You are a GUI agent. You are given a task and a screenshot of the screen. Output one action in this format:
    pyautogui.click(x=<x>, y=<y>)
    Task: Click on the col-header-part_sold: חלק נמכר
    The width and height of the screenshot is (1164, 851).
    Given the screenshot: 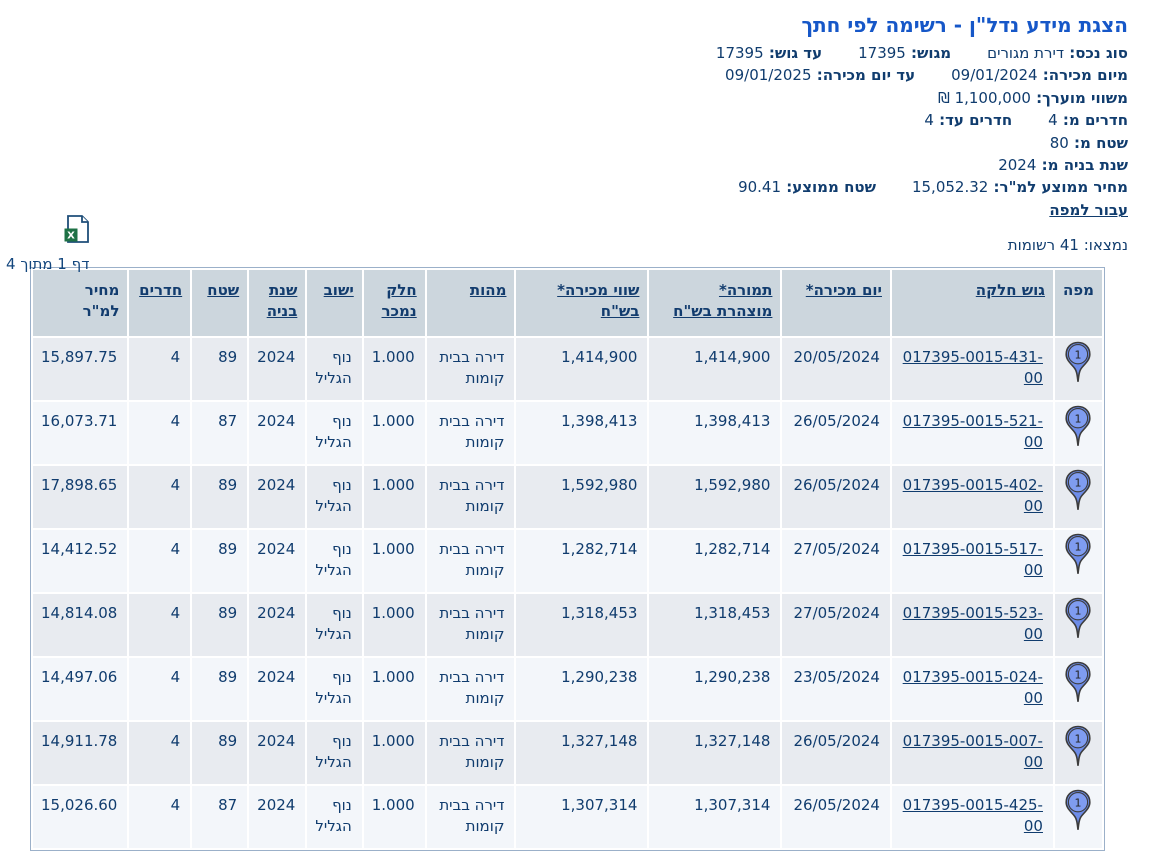 What is the action you would take?
    pyautogui.click(x=394, y=303)
    